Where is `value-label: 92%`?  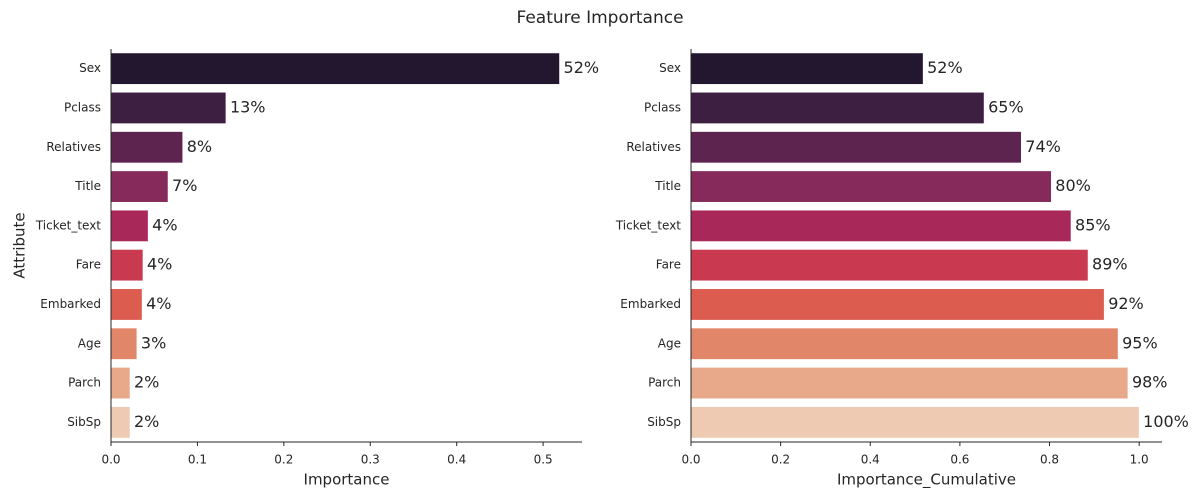
value-label: 92% is located at coordinates (1126, 303).